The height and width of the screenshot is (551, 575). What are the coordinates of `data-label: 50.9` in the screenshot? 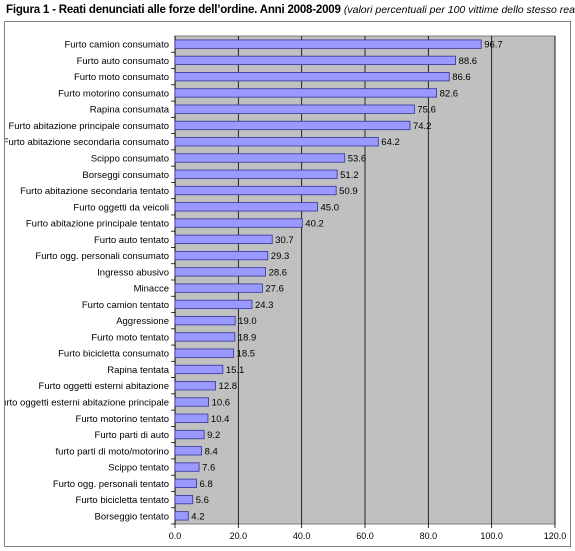 It's located at (348, 191).